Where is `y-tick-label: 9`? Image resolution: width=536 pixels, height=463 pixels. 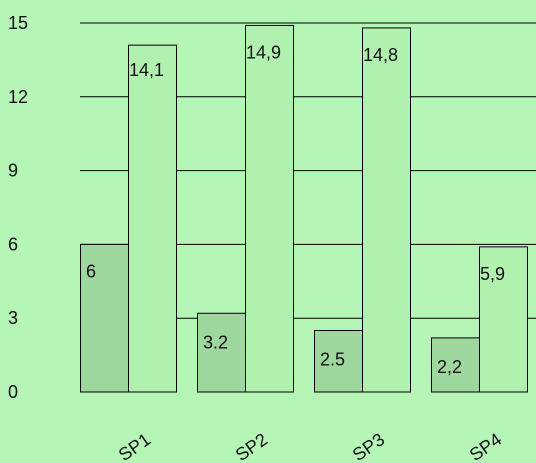
y-tick-label: 9 is located at coordinates (13, 171).